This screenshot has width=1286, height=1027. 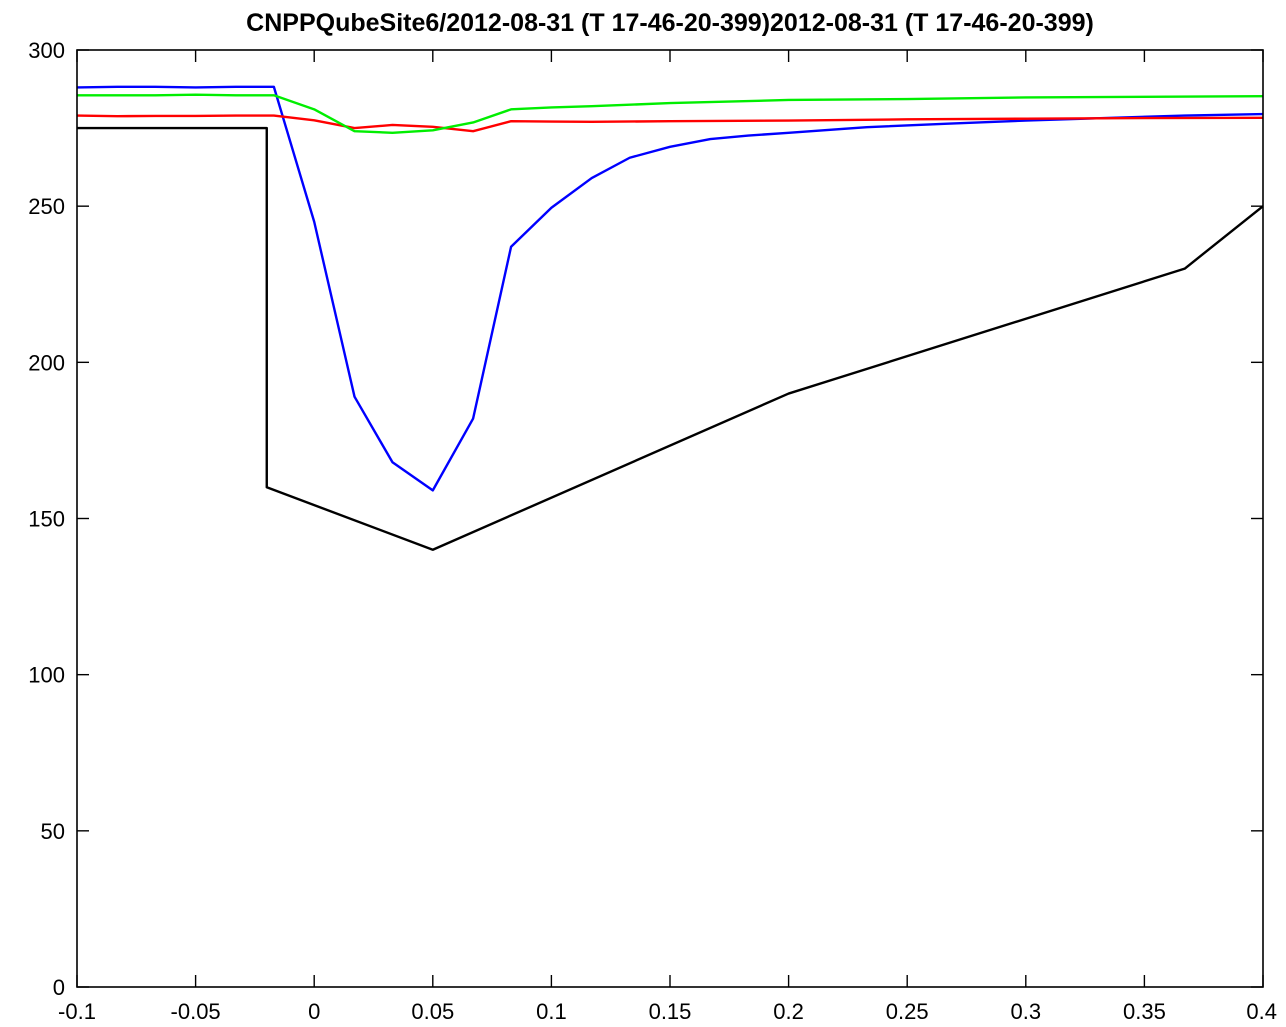 What do you see at coordinates (314, 1011) in the screenshot?
I see `x-tick-label: 0` at bounding box center [314, 1011].